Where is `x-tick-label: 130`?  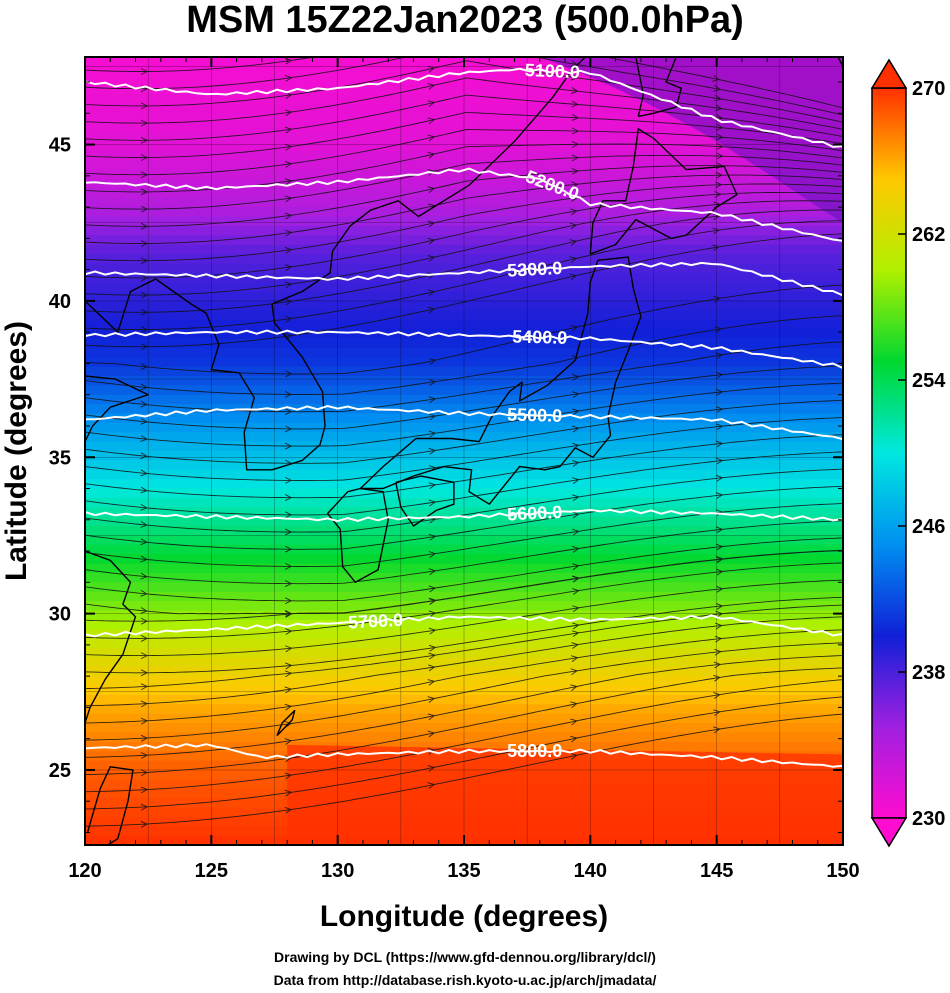
x-tick-label: 130 is located at coordinates (337, 871).